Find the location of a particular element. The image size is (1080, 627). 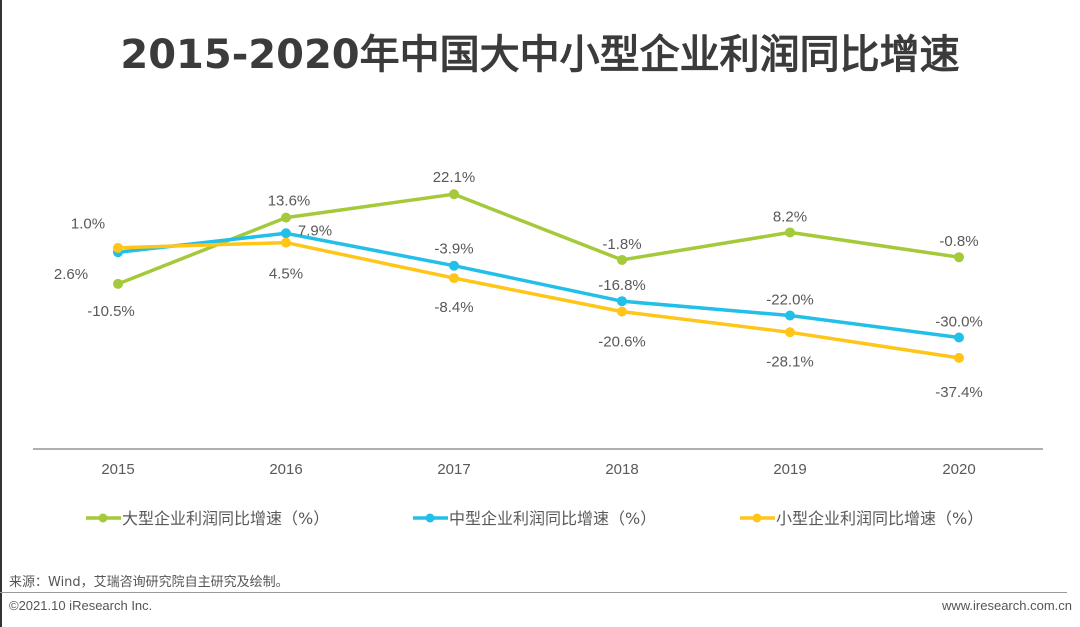

x-tick-label: 2016 is located at coordinates (285, 469).